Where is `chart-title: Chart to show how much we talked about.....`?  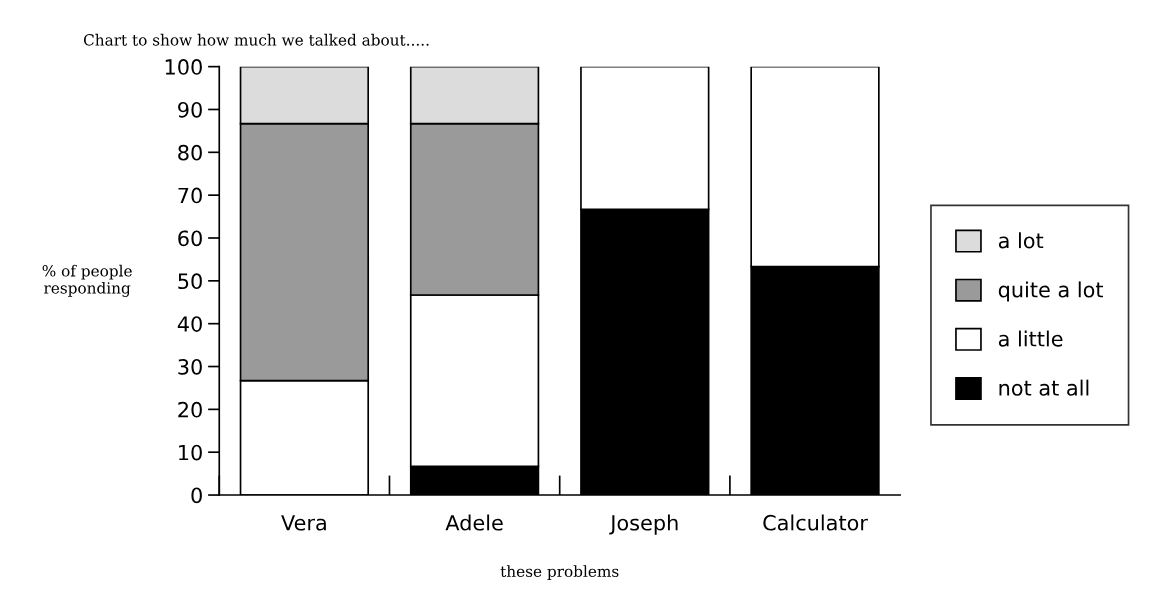 chart-title: Chart to show how much we talked about..... is located at coordinates (256, 39).